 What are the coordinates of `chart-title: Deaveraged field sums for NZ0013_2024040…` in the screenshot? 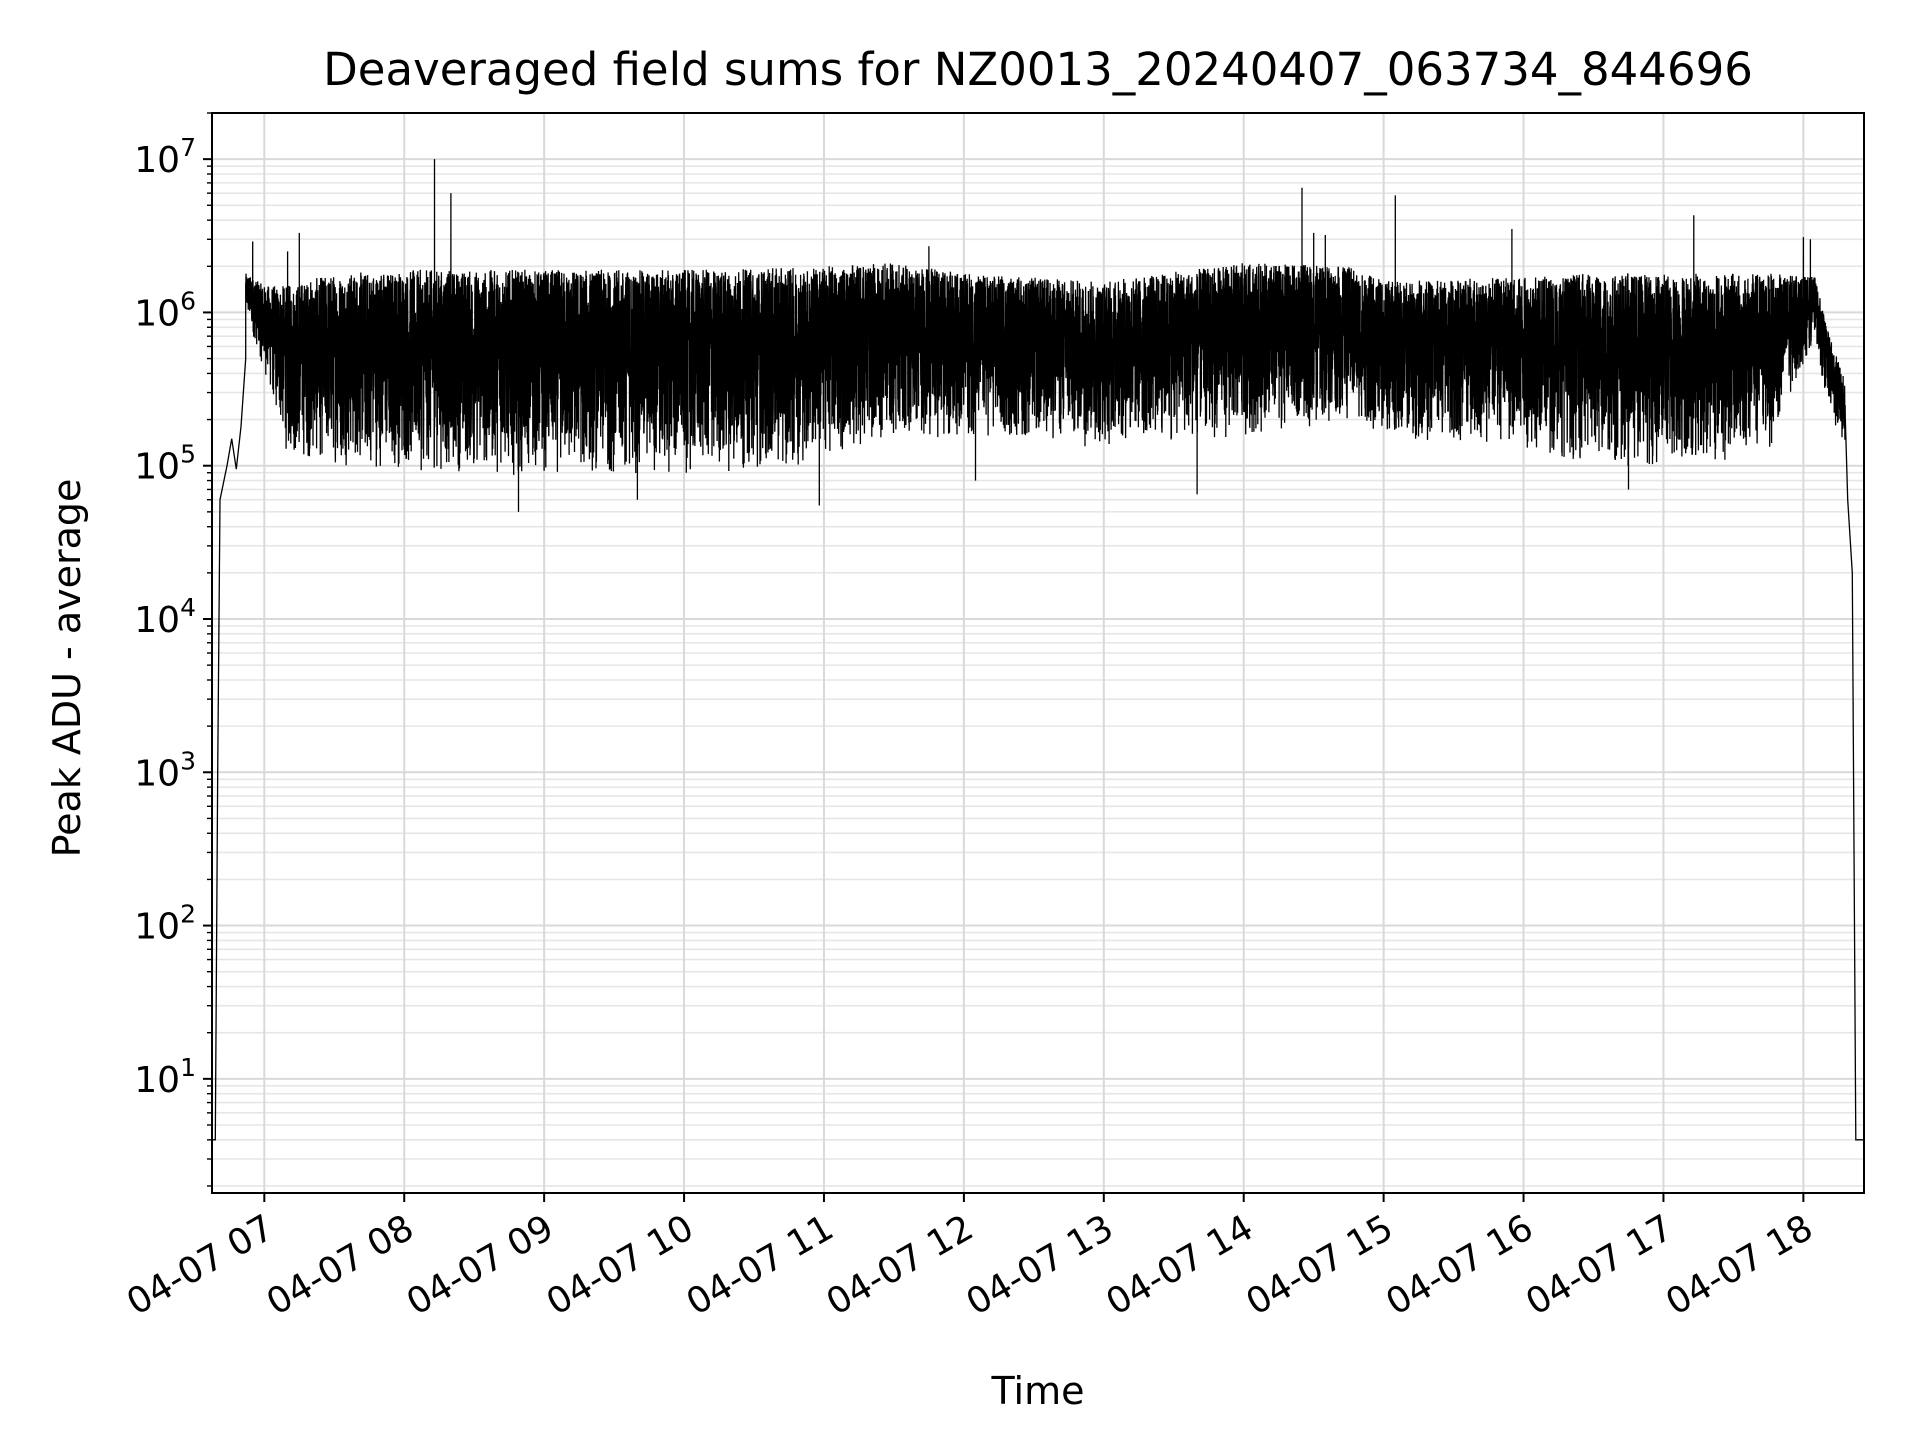 It's located at (1038, 69).